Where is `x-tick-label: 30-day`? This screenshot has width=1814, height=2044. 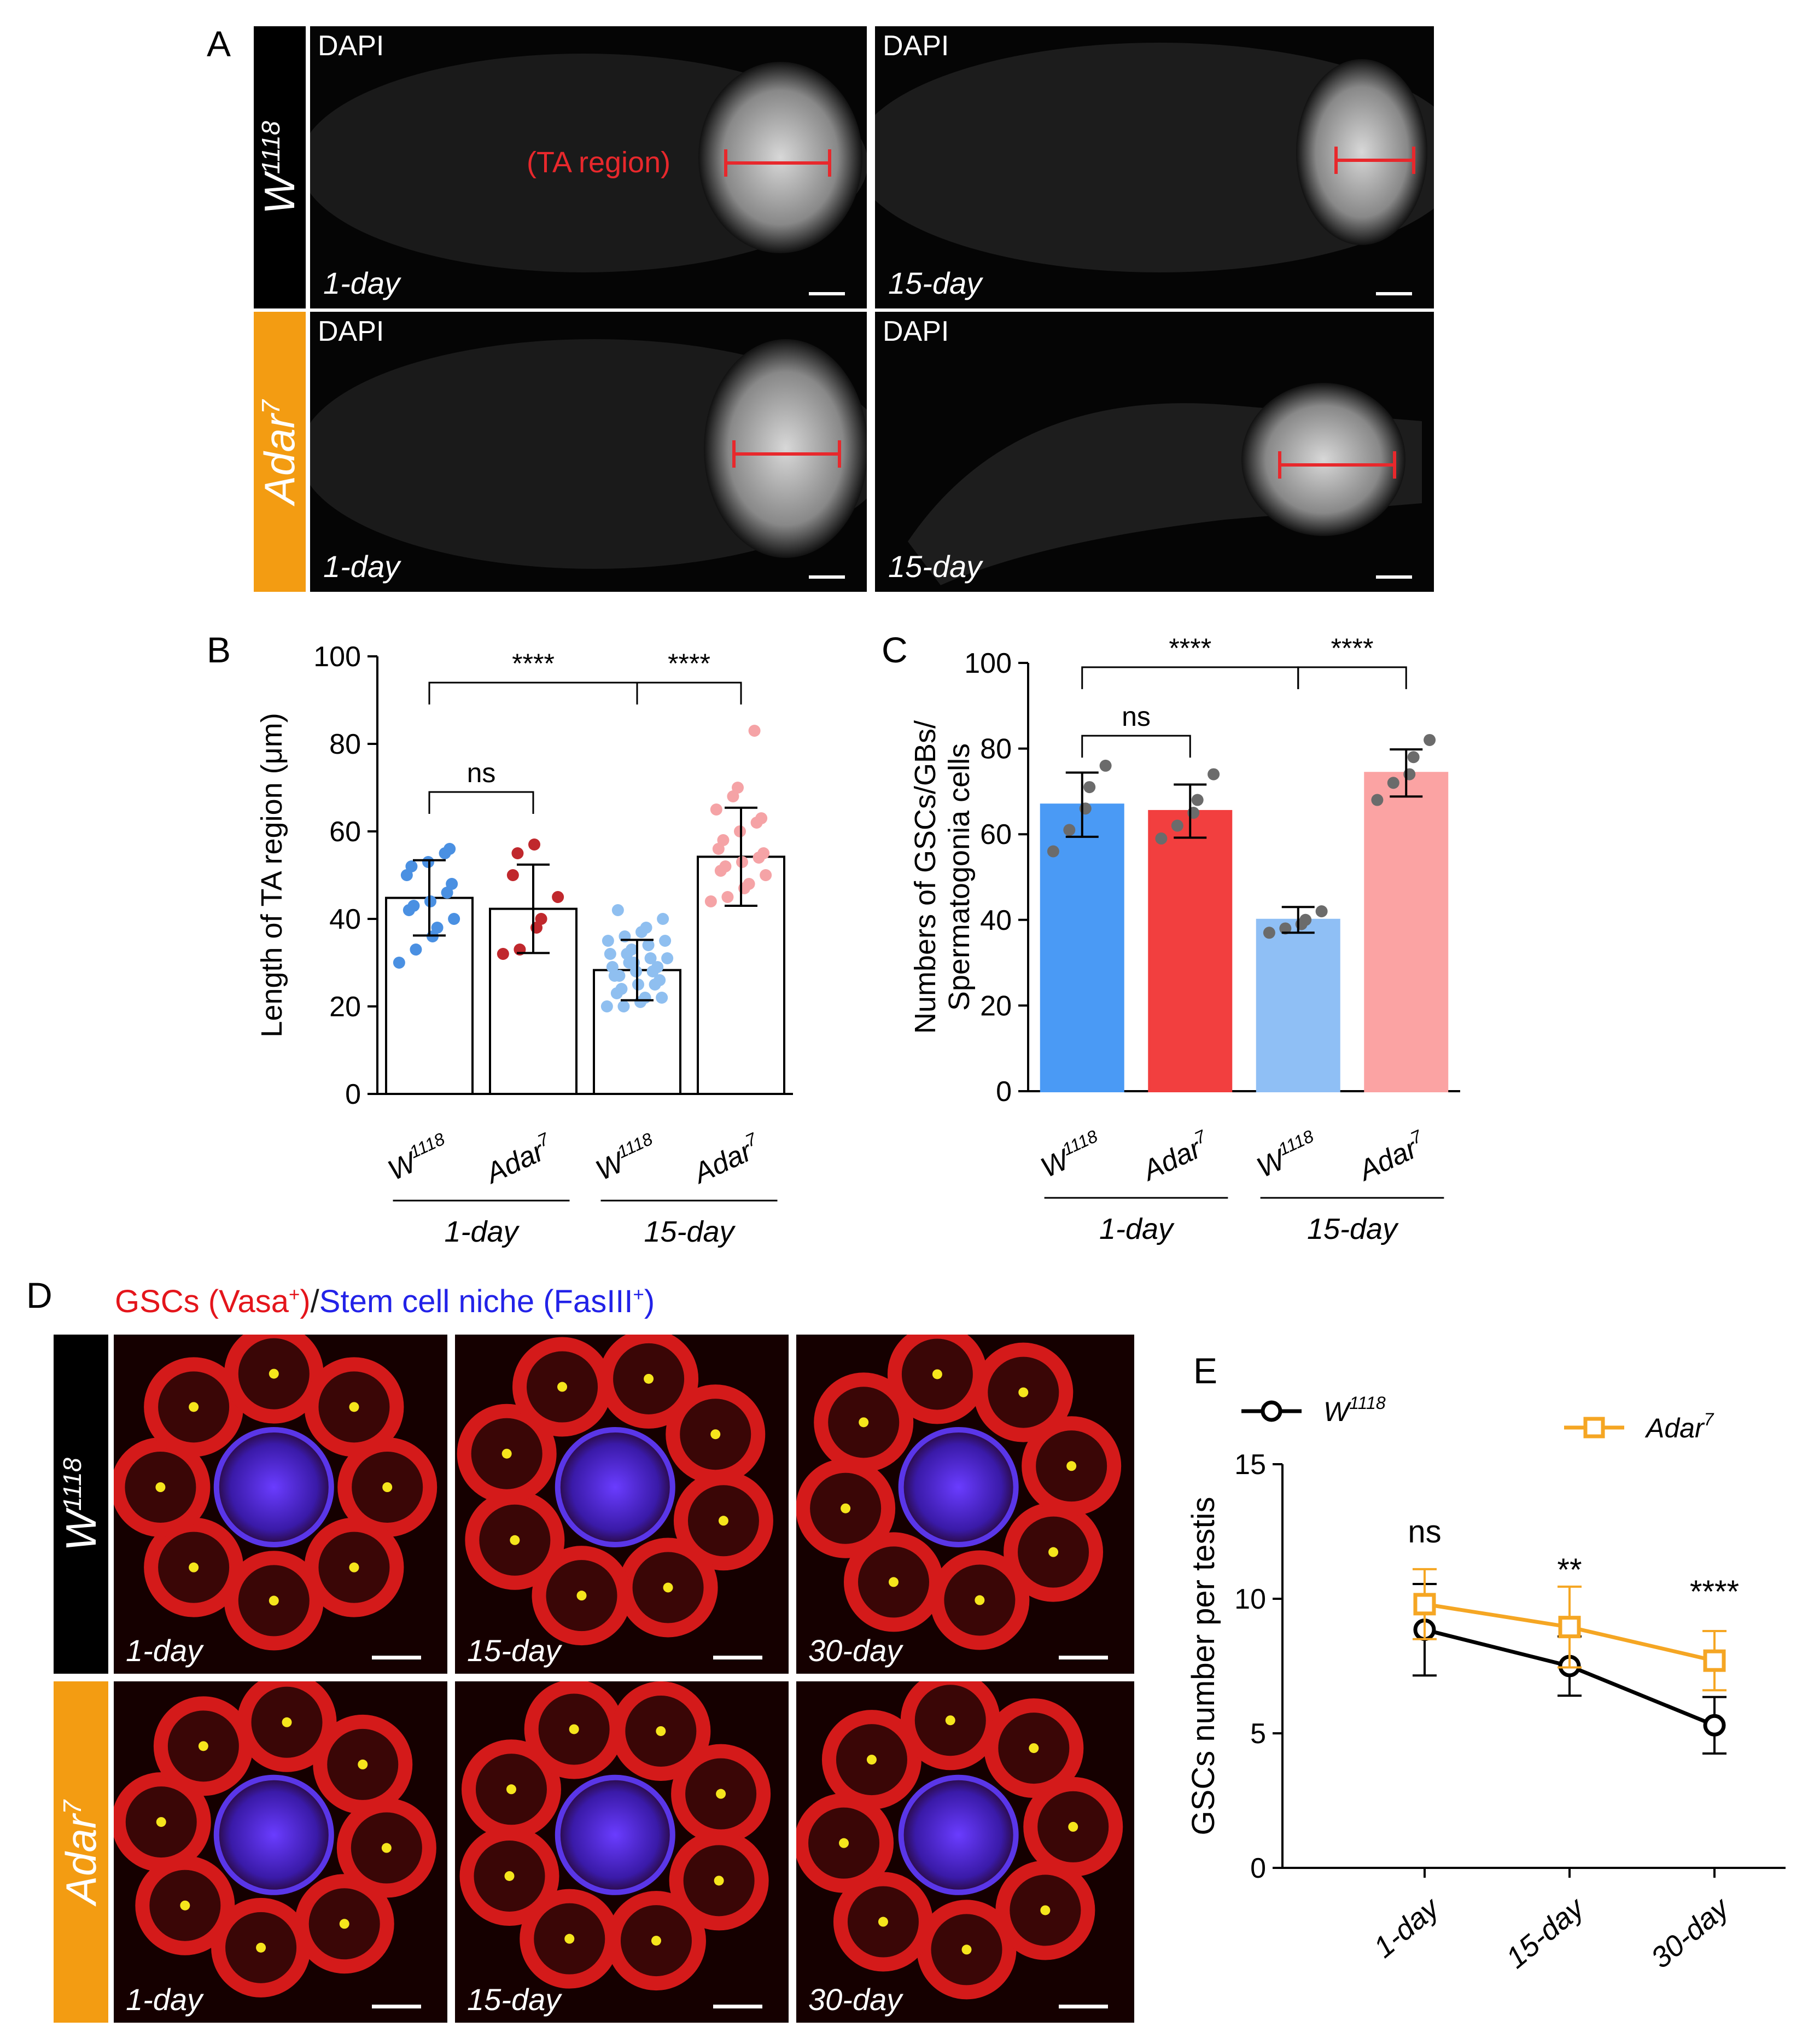 x-tick-label: 30-day is located at coordinates (1690, 1932).